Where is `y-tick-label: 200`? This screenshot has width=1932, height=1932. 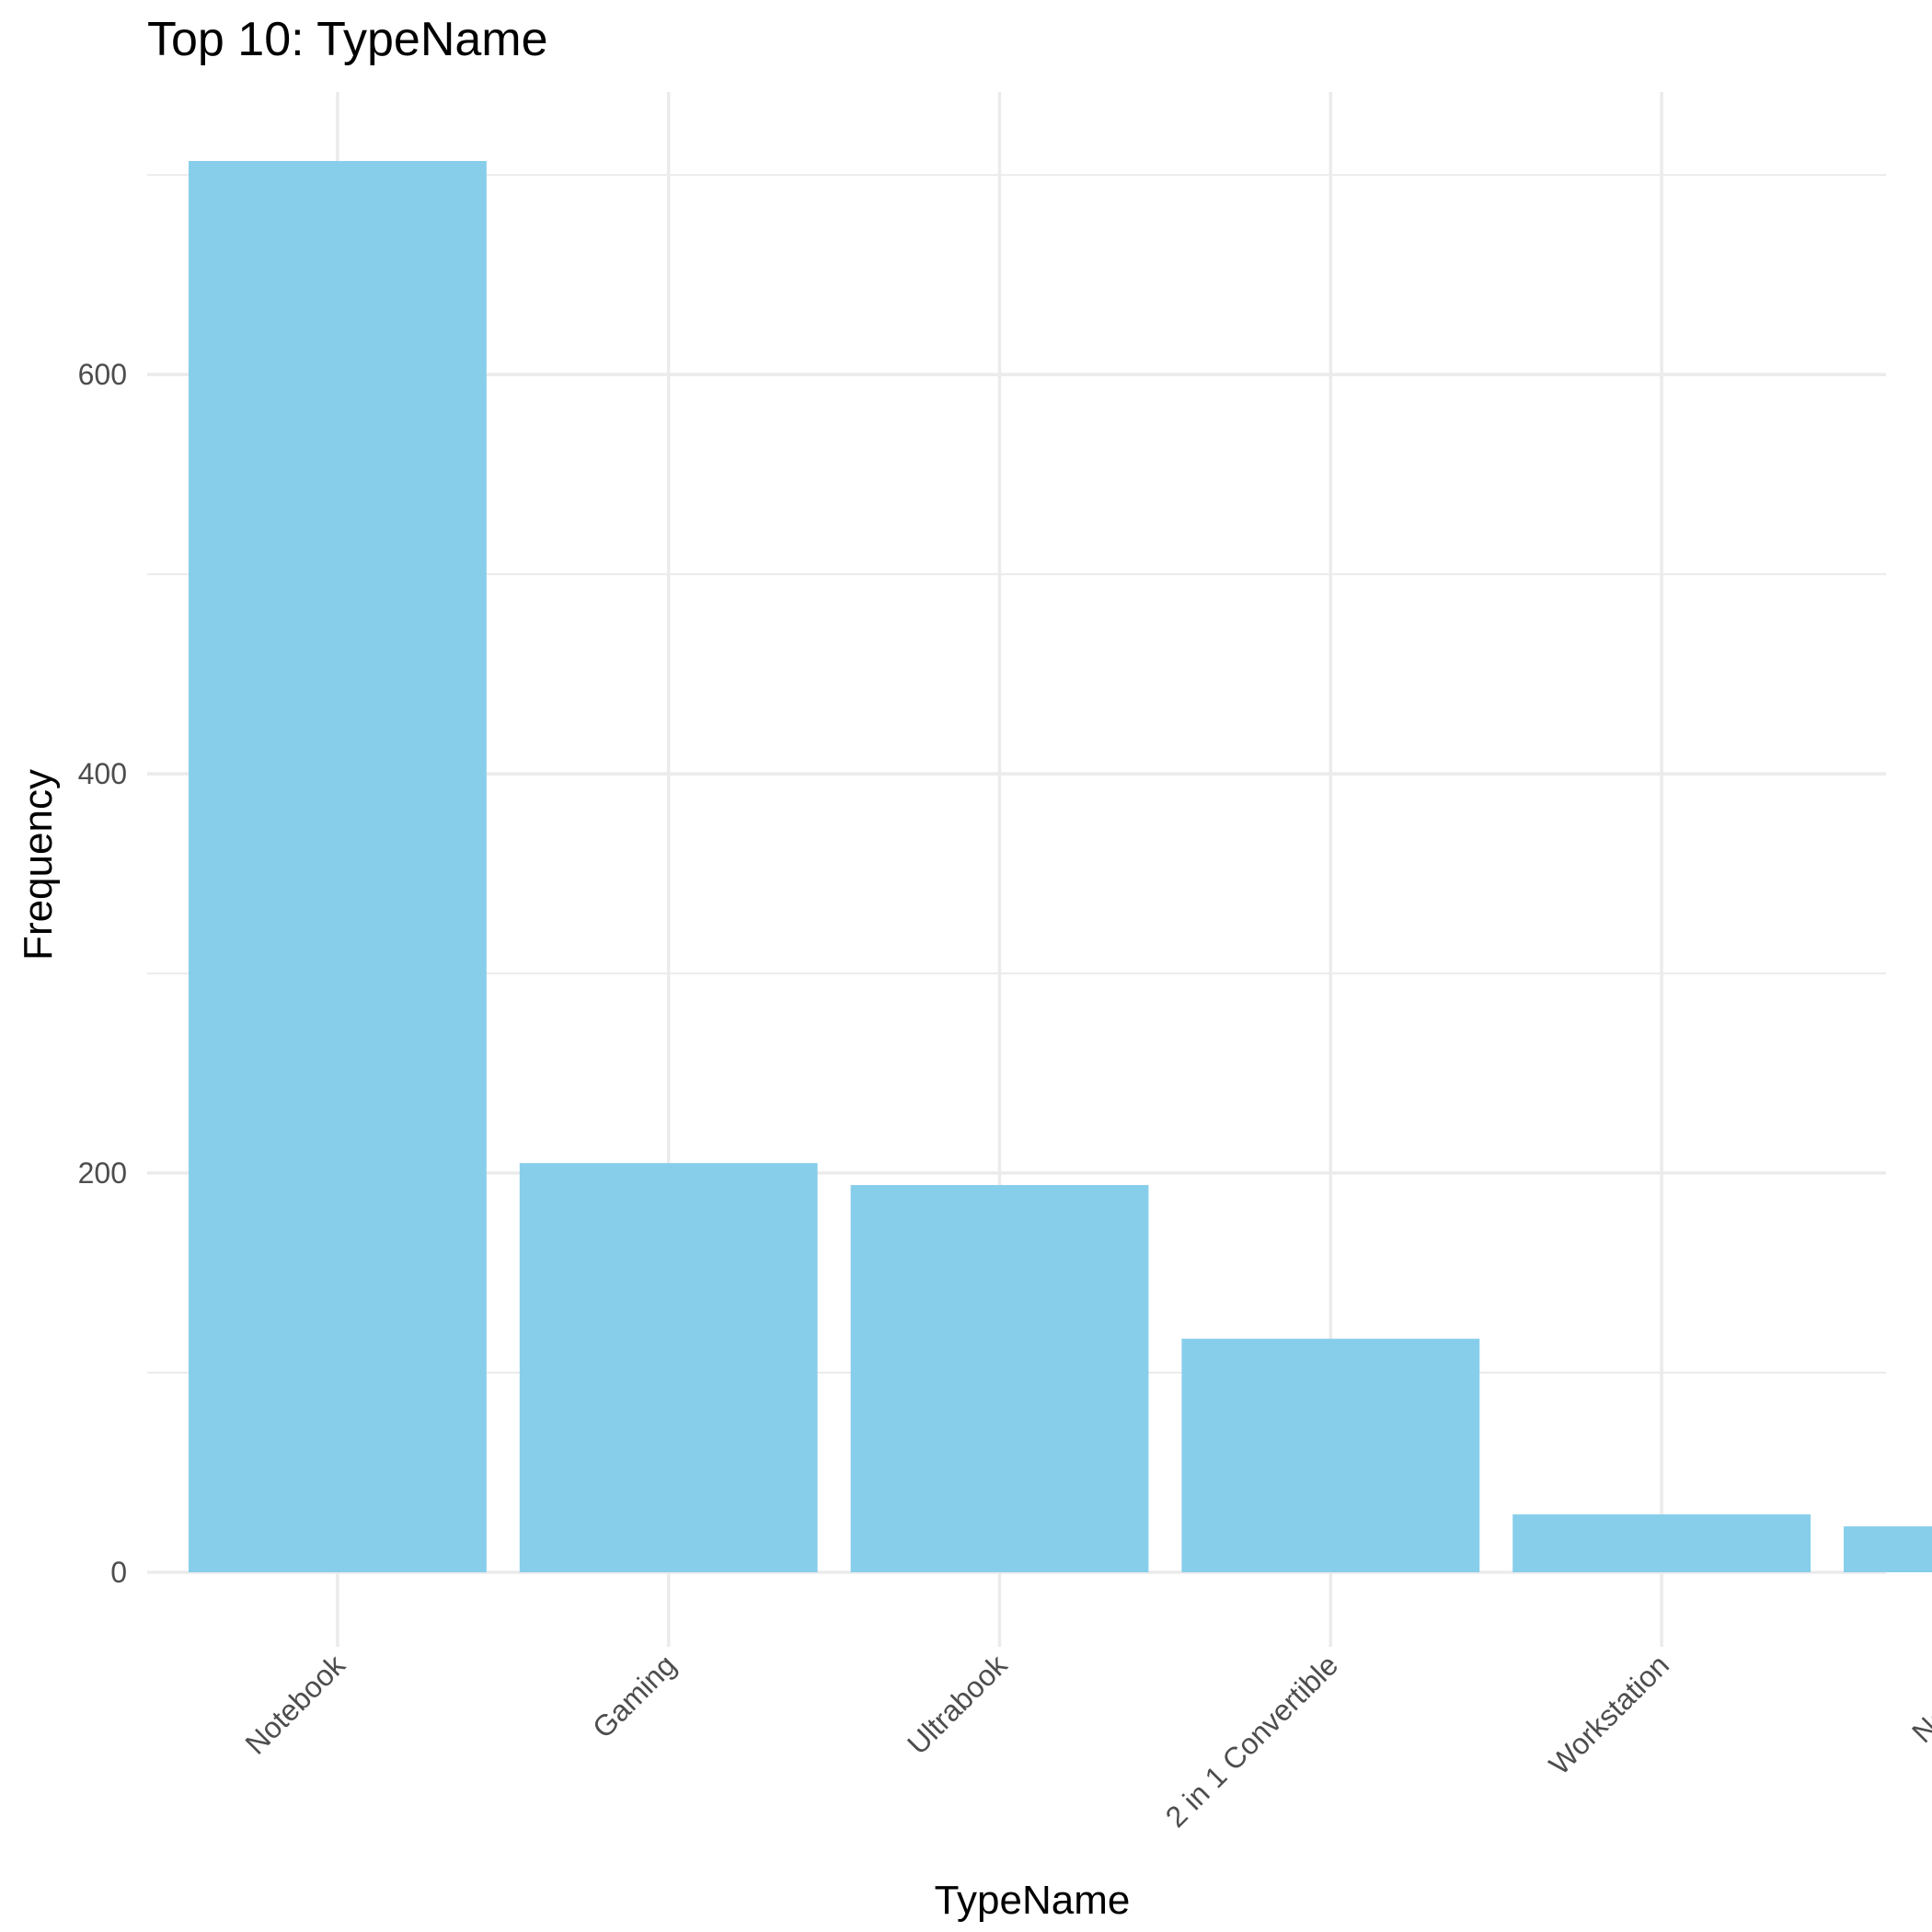 y-tick-label: 200 is located at coordinates (102, 1173).